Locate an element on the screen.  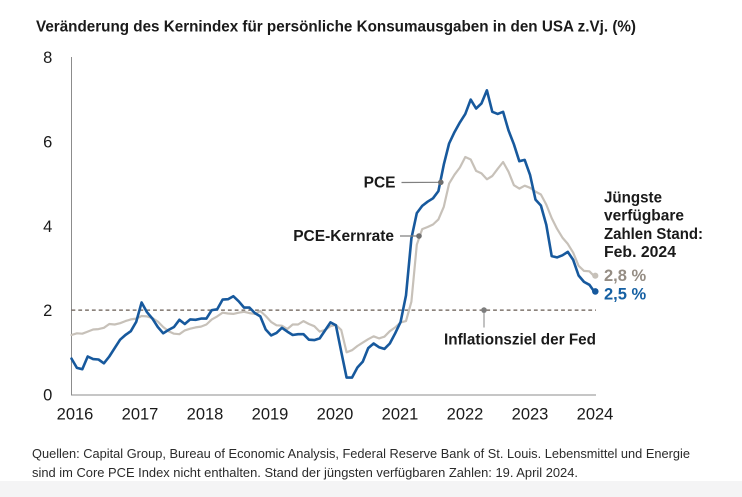
svg-text: 2,5 % is located at coordinates (625, 295).